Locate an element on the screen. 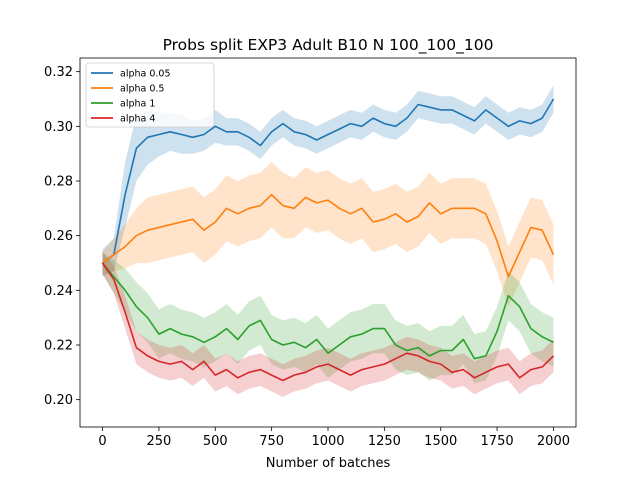 The width and height of the screenshot is (640, 480). x-tick-label: 0 is located at coordinates (102, 441).